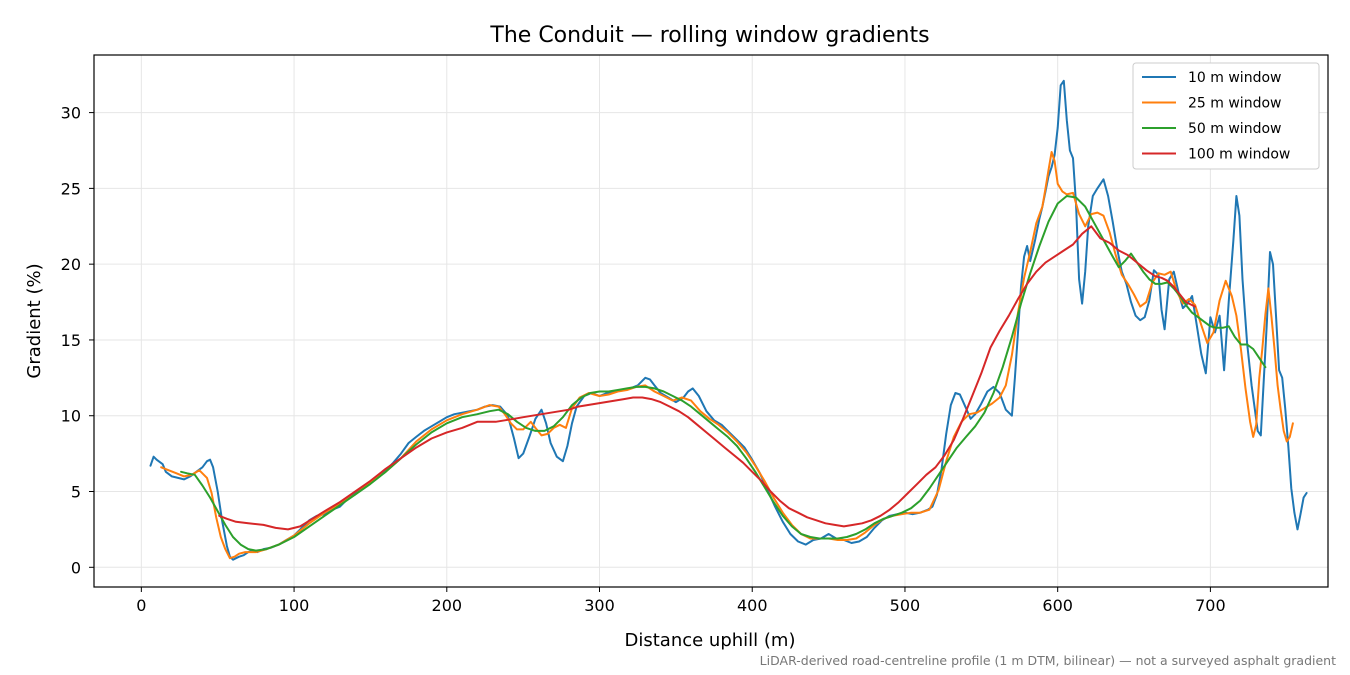 This screenshot has height=675, width=1350. What do you see at coordinates (1234, 78) in the screenshot?
I see `legend-label-10-m-window: 10 m window` at bounding box center [1234, 78].